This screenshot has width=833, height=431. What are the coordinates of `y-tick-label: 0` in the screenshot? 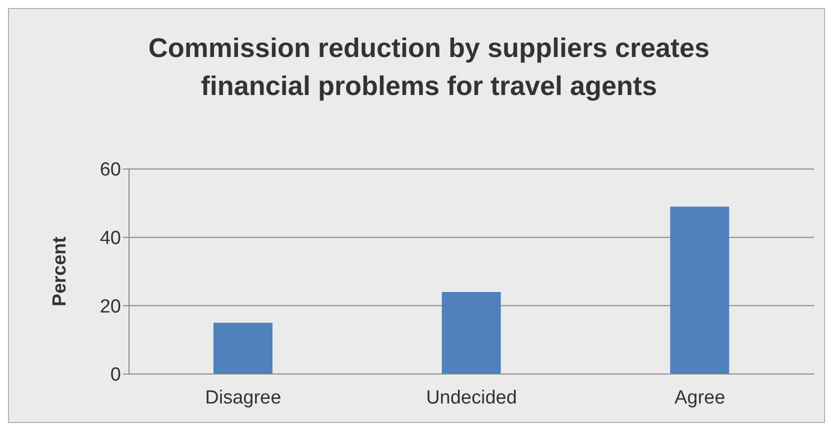 It's located at (115, 375).